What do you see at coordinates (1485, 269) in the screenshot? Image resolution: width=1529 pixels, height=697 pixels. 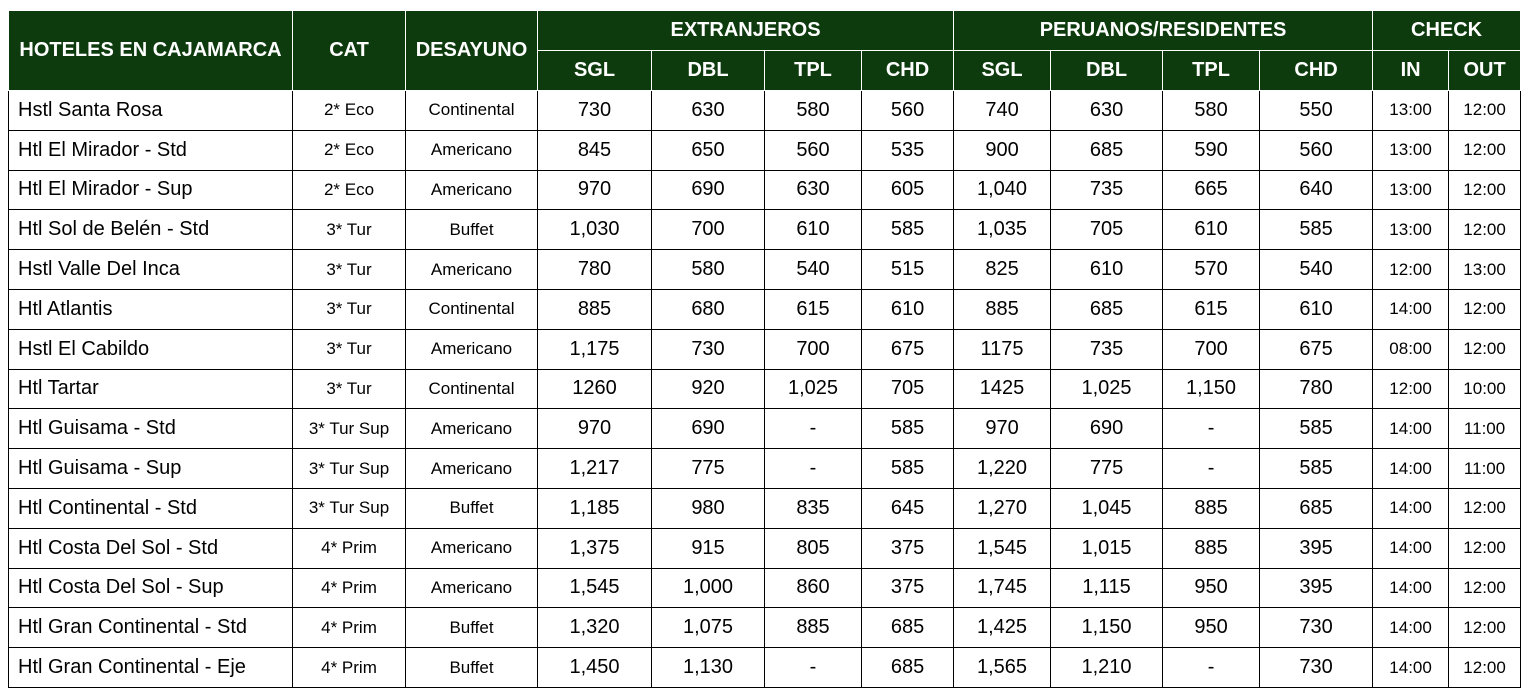 I see `check-out-cell: 13:00` at bounding box center [1485, 269].